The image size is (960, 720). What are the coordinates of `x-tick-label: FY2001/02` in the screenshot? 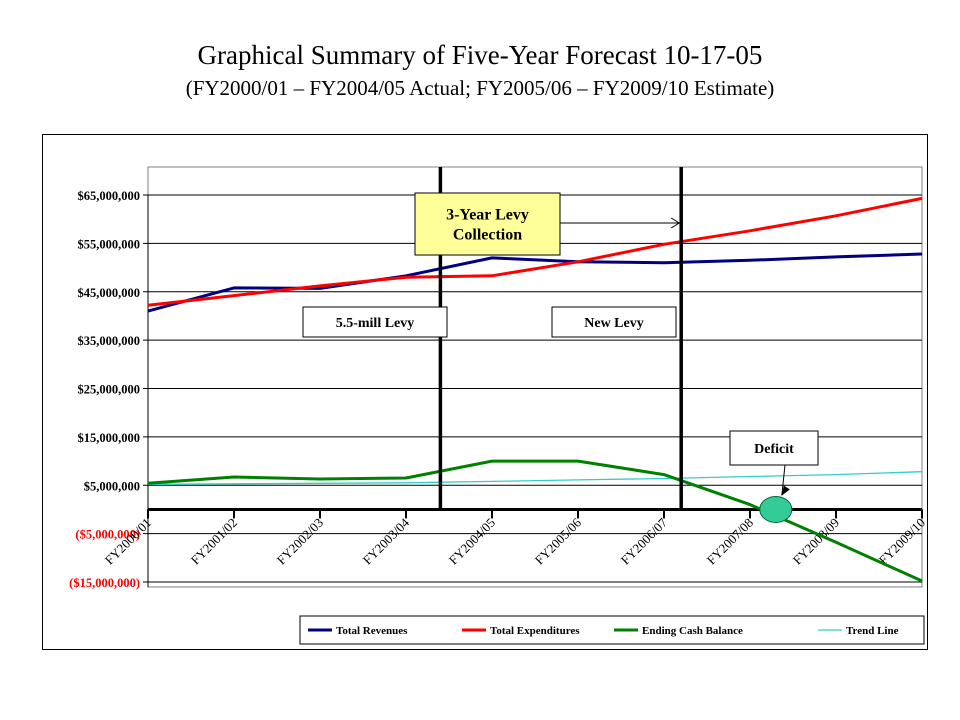 It's located at (214, 541).